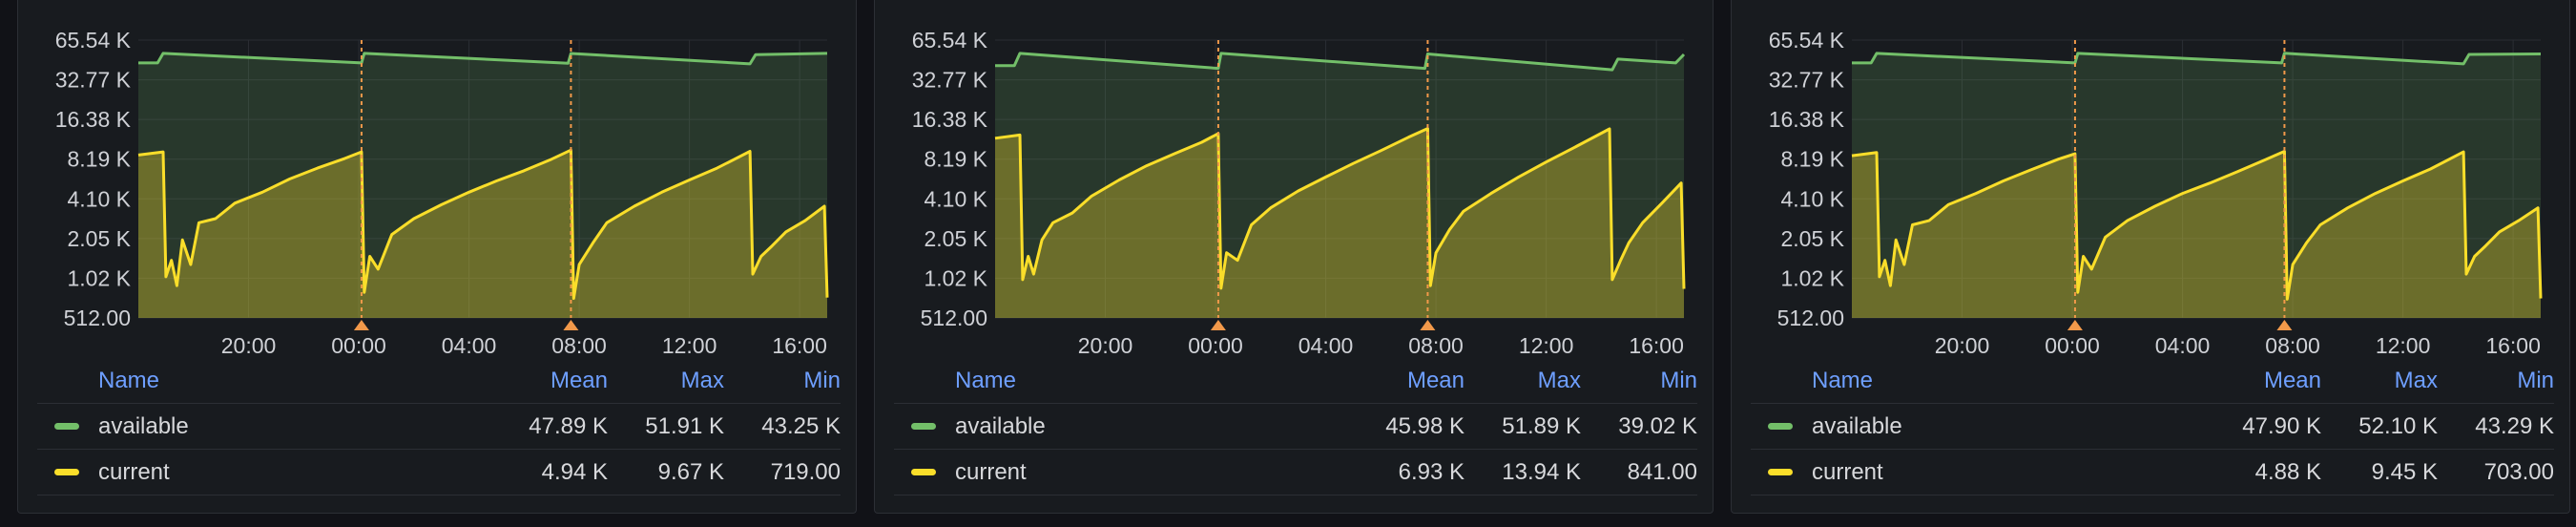  I want to click on y-tick-label: 512.00, so click(1810, 318).